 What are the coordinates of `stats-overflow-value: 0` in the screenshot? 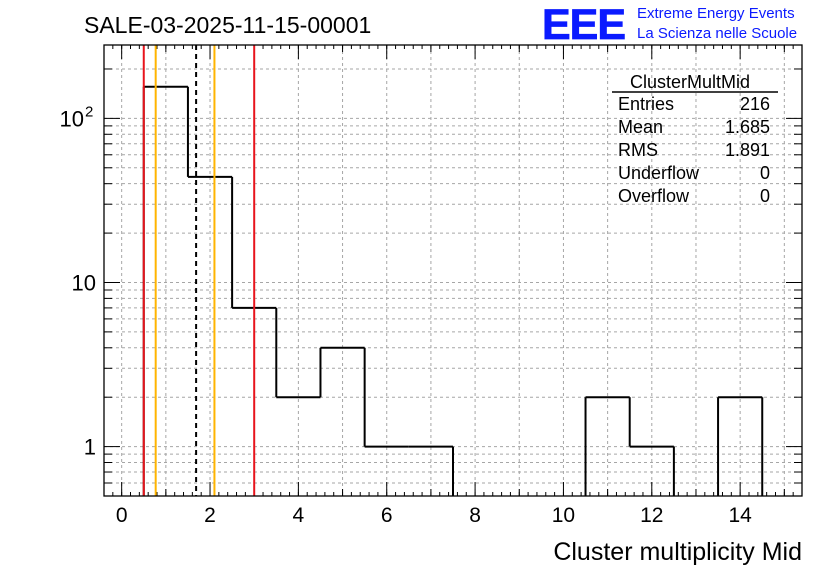 It's located at (765, 196).